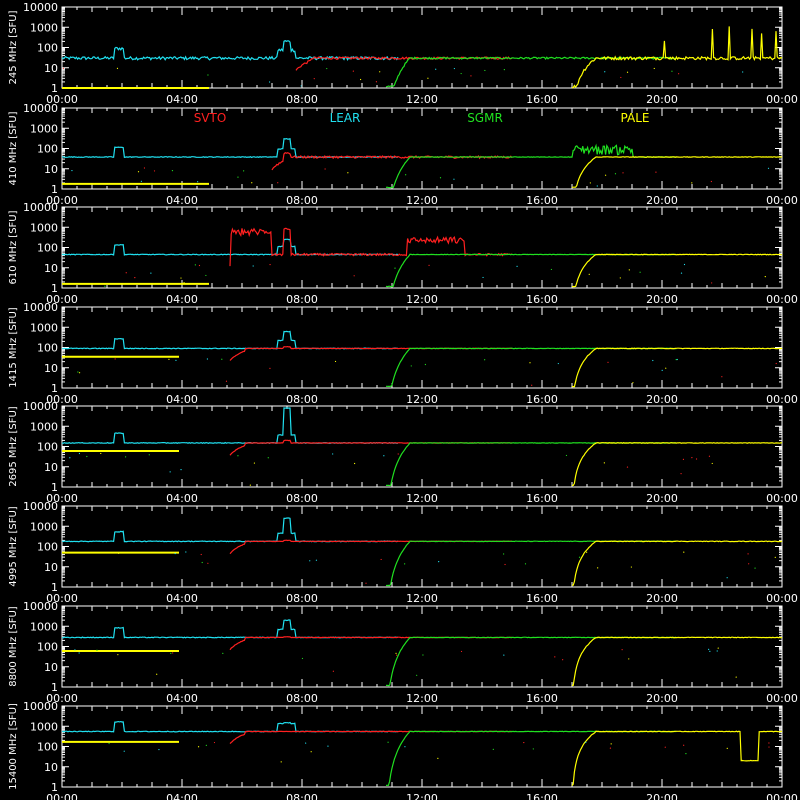  I want to click on y-axis-label: 4995 MHz [SFU], so click(13, 546).